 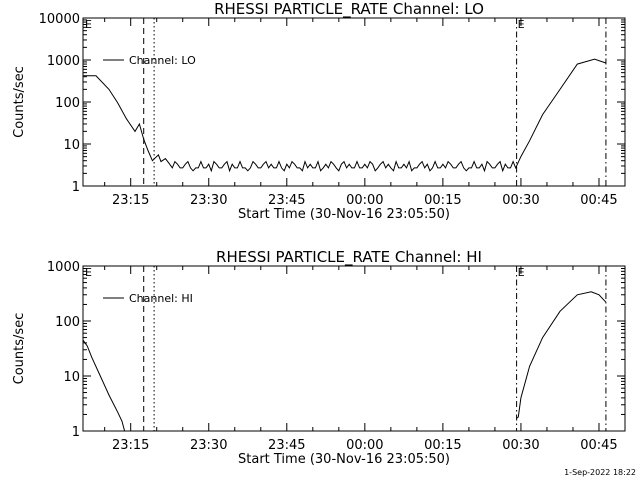 I want to click on legend-label: Channel: HI, so click(x=161, y=298).